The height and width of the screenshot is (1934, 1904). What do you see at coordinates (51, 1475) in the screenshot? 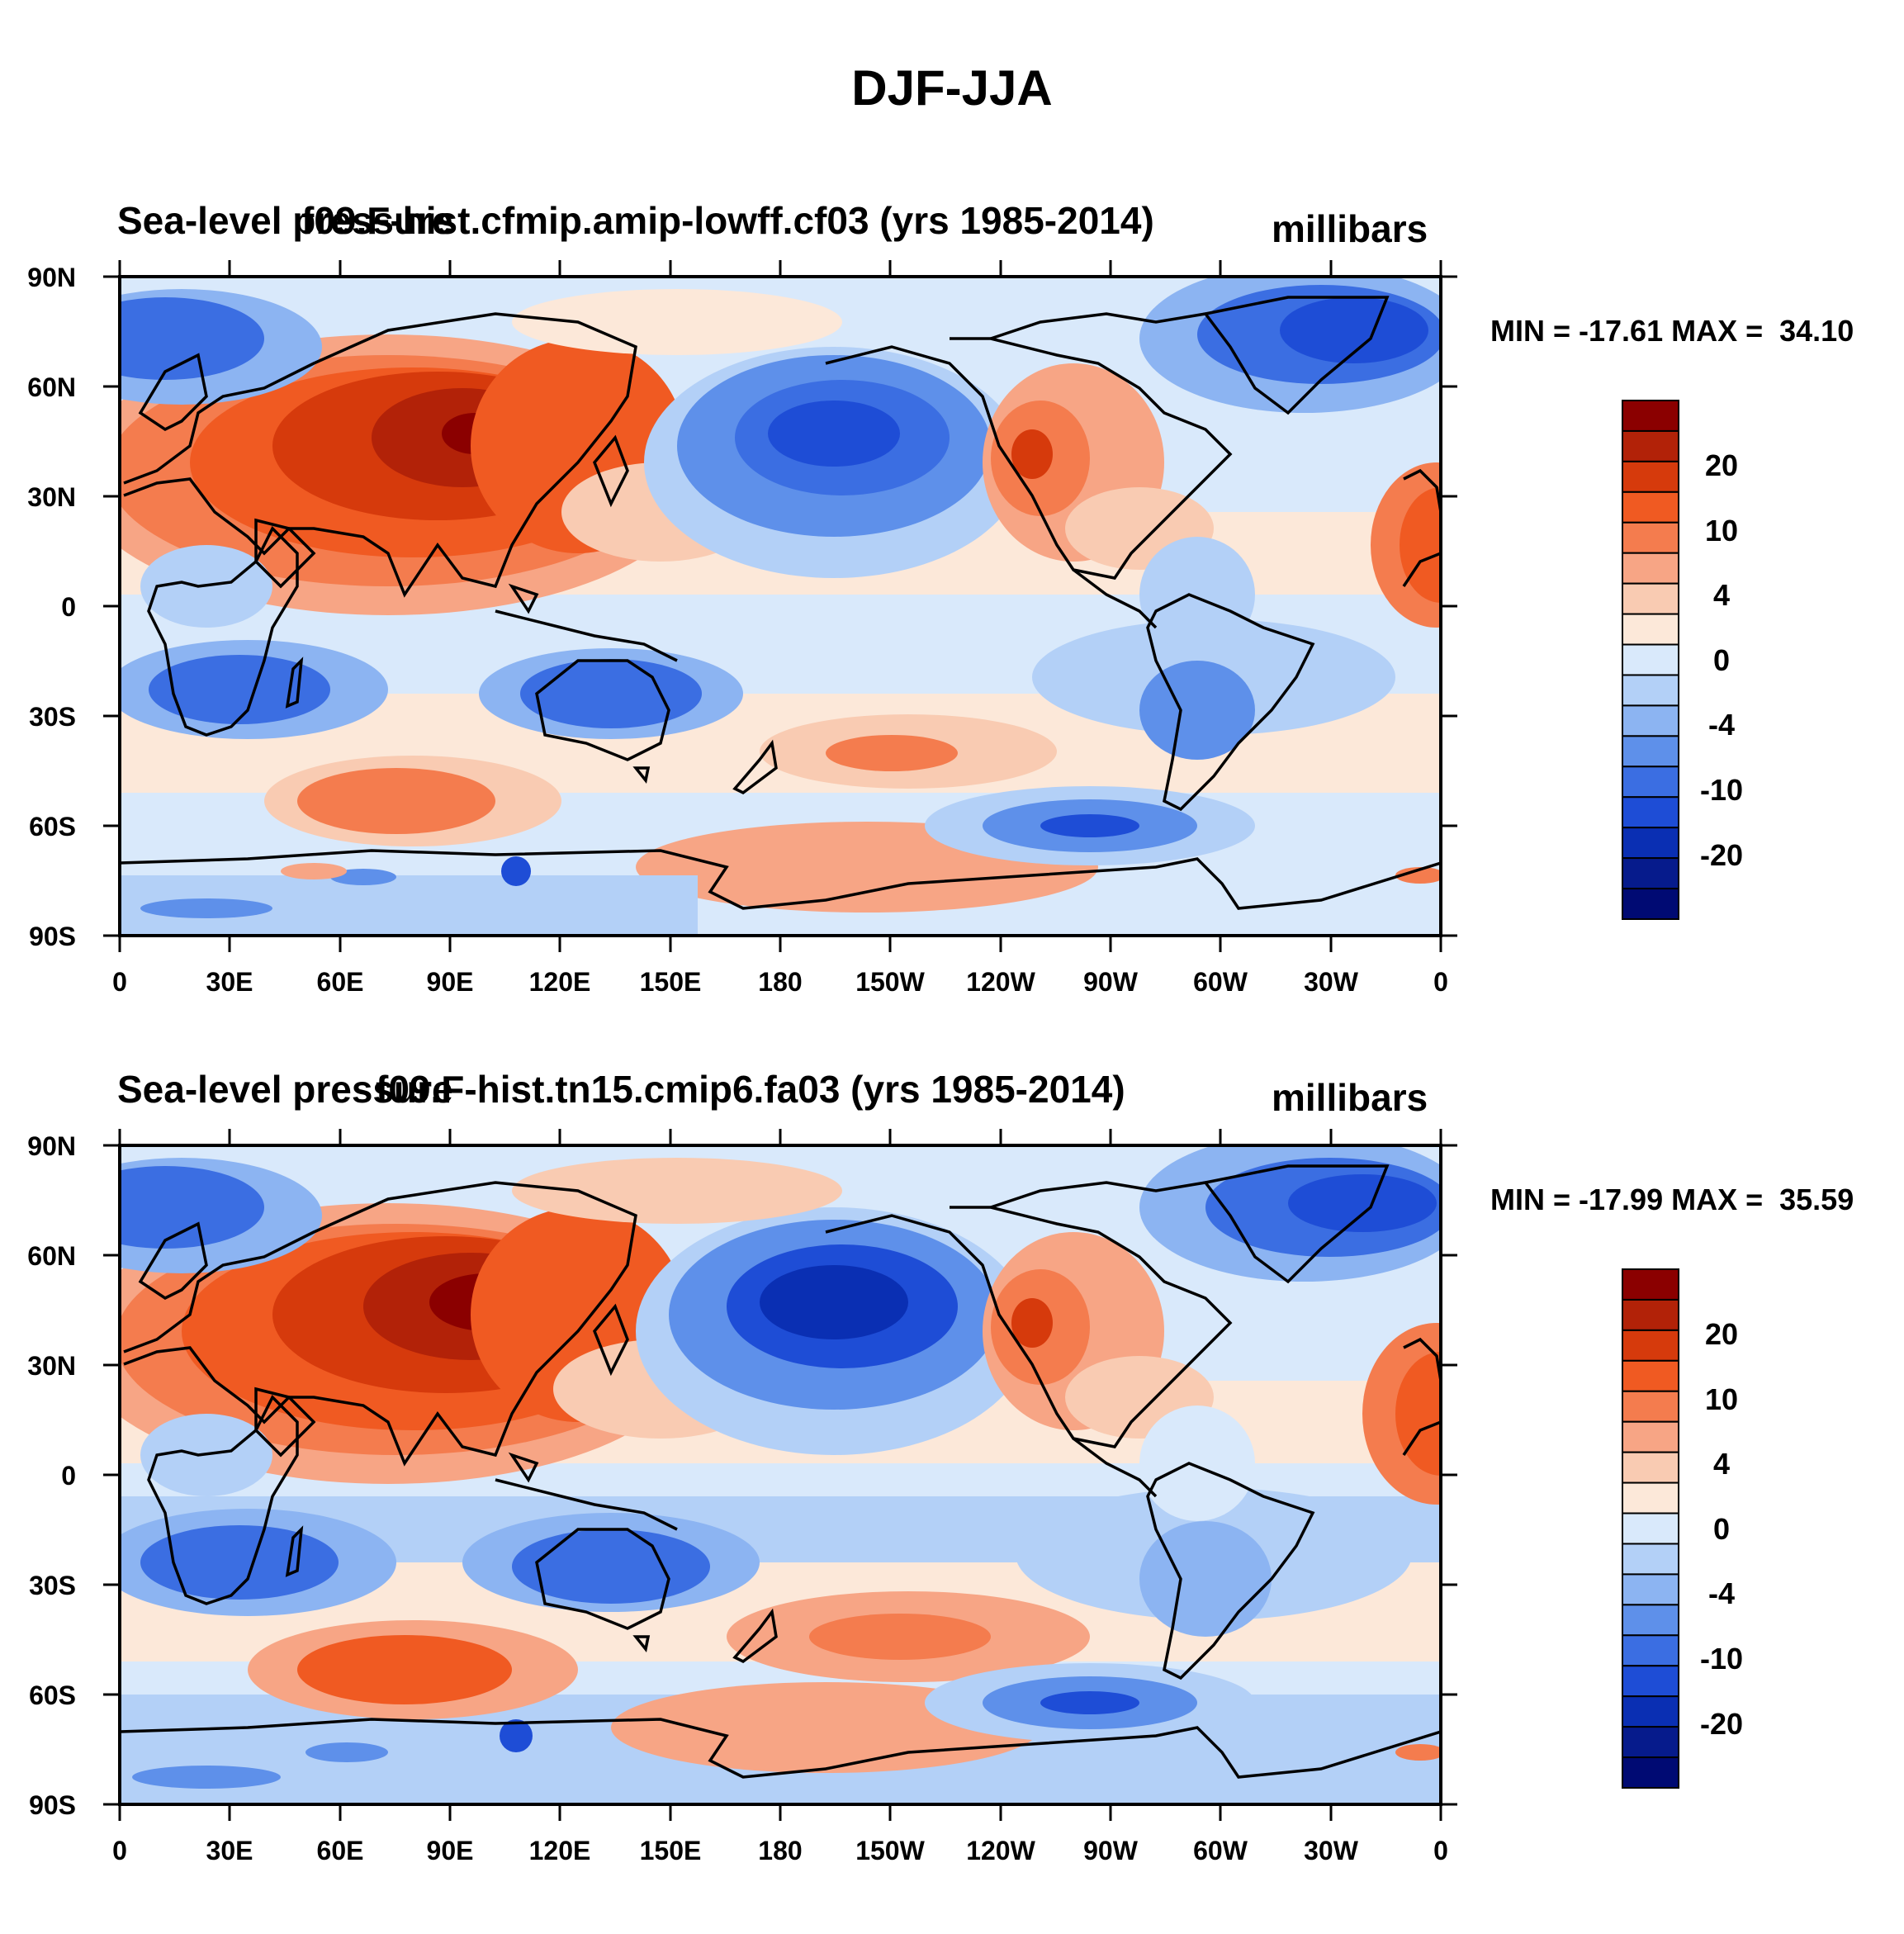
I see `panel-2-lat-labels: 90N 60N 30N 0 30S 60S 90S` at bounding box center [51, 1475].